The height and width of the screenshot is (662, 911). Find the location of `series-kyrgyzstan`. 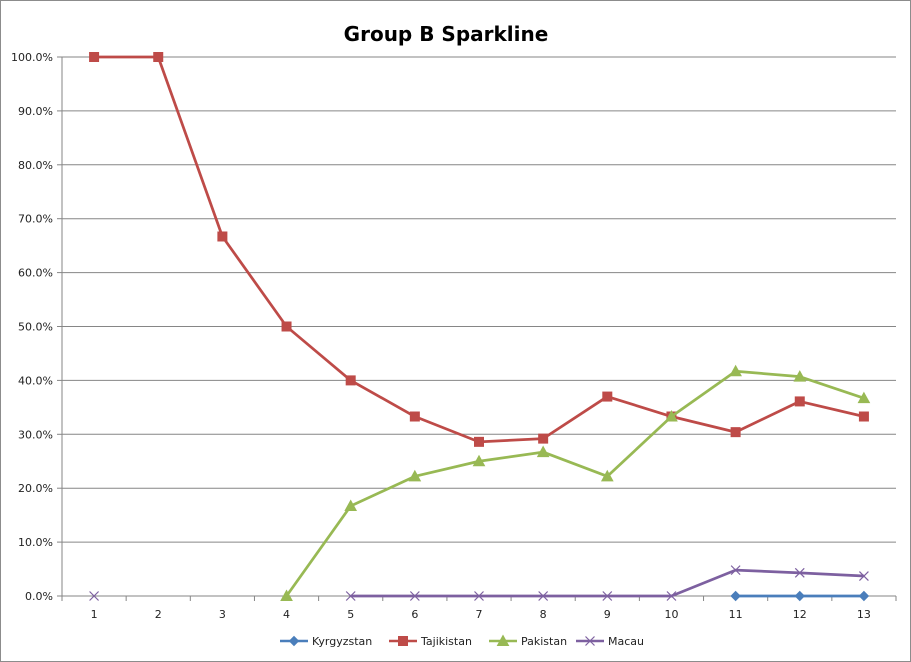

series-kyrgyzstan is located at coordinates (800, 596).